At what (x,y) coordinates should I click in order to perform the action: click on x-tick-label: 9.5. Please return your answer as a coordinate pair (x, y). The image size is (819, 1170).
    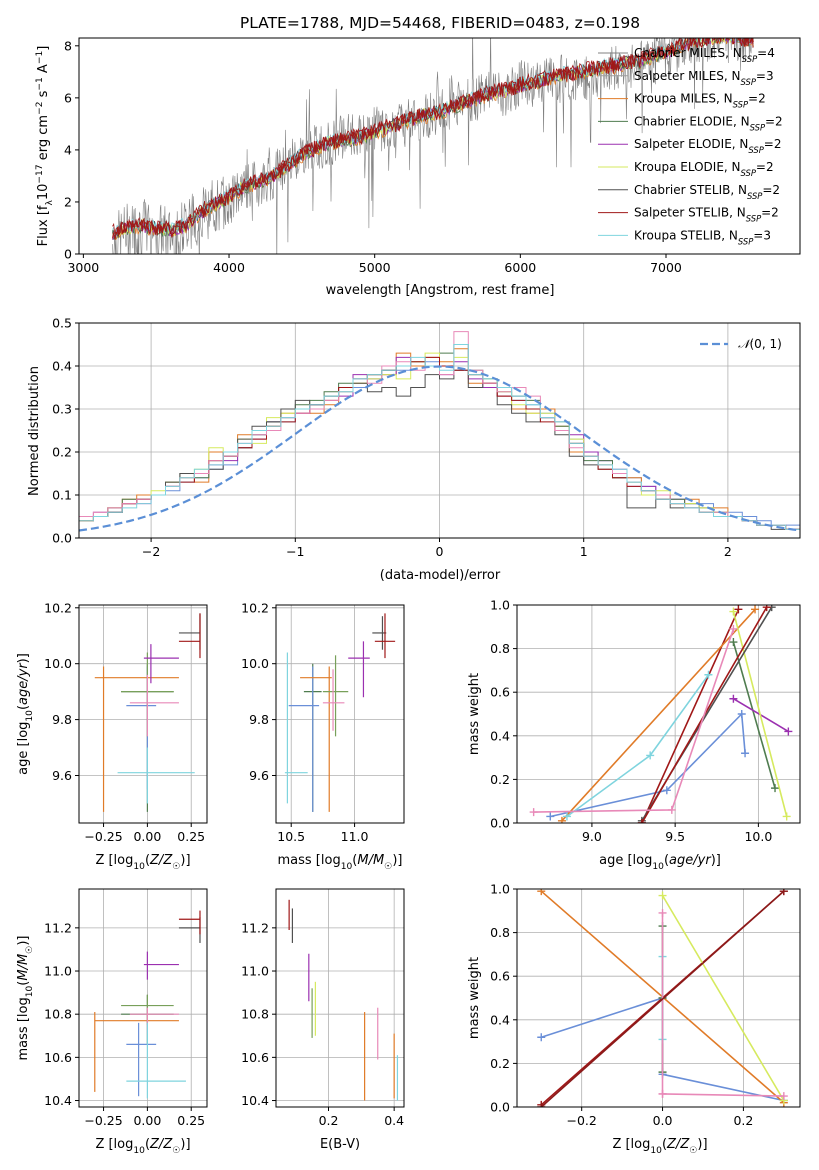
    Looking at the image, I should click on (675, 836).